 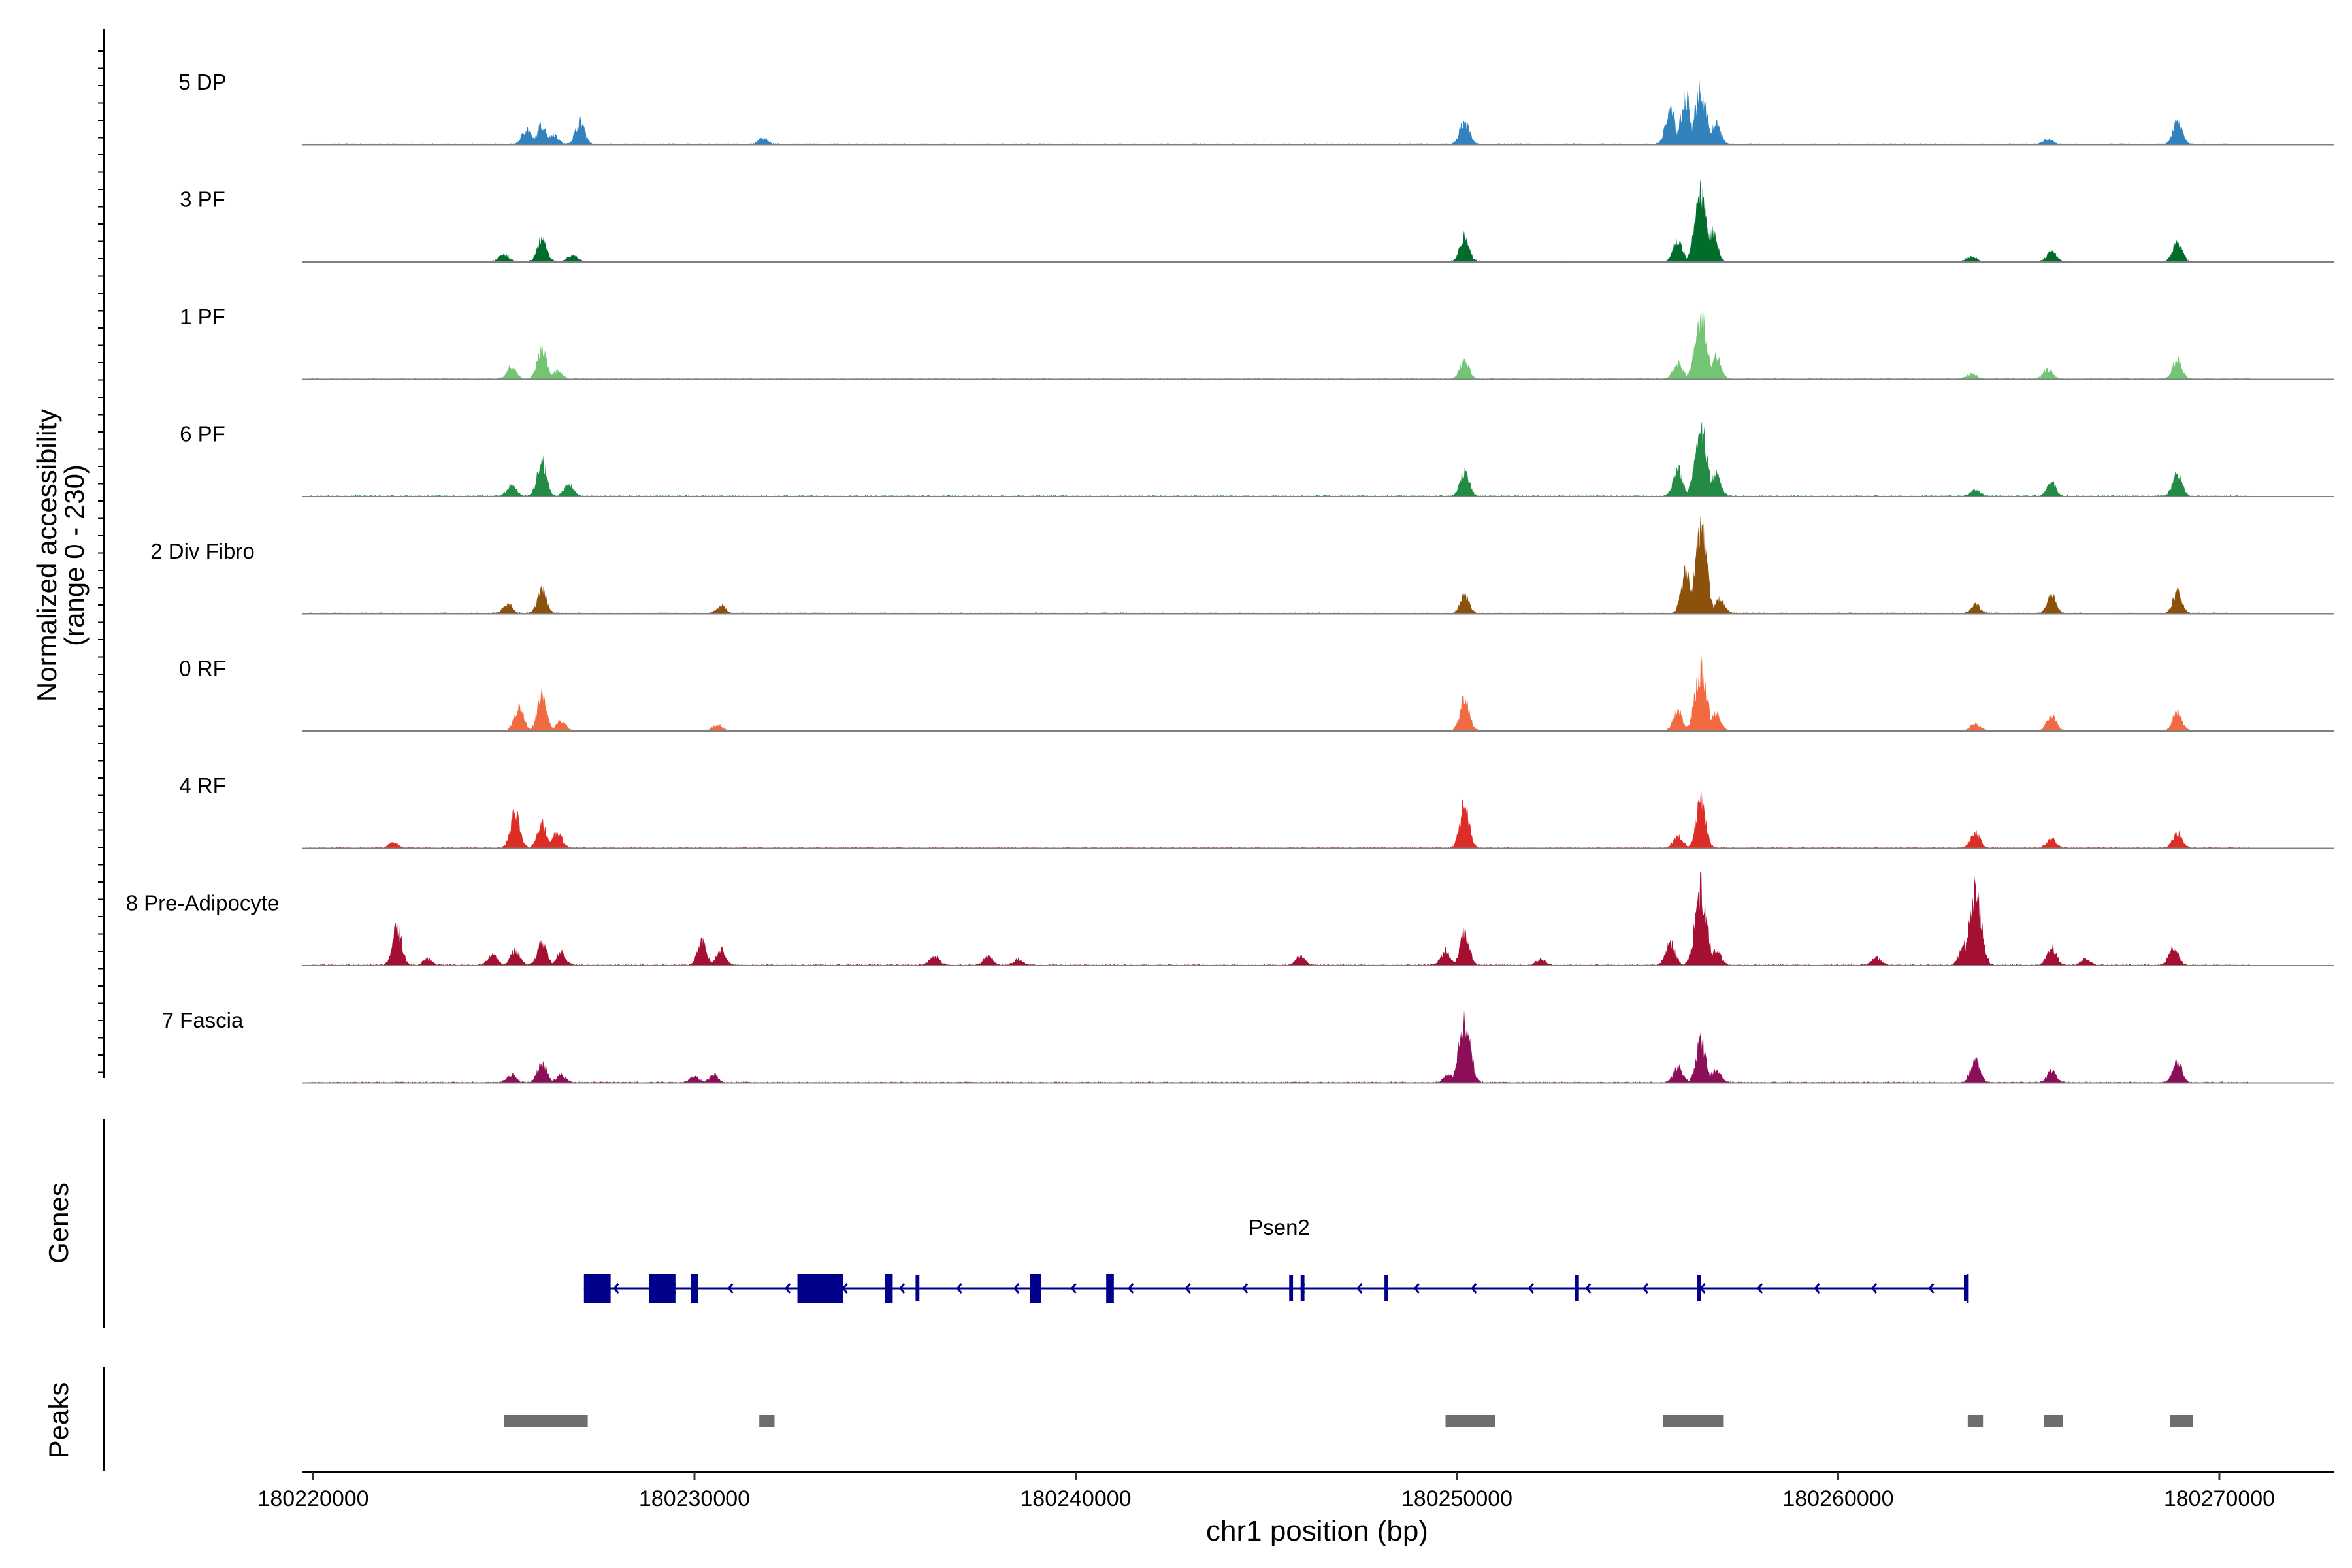 What do you see at coordinates (58, 1420) in the screenshot?
I see `peaks-title: Peaks` at bounding box center [58, 1420].